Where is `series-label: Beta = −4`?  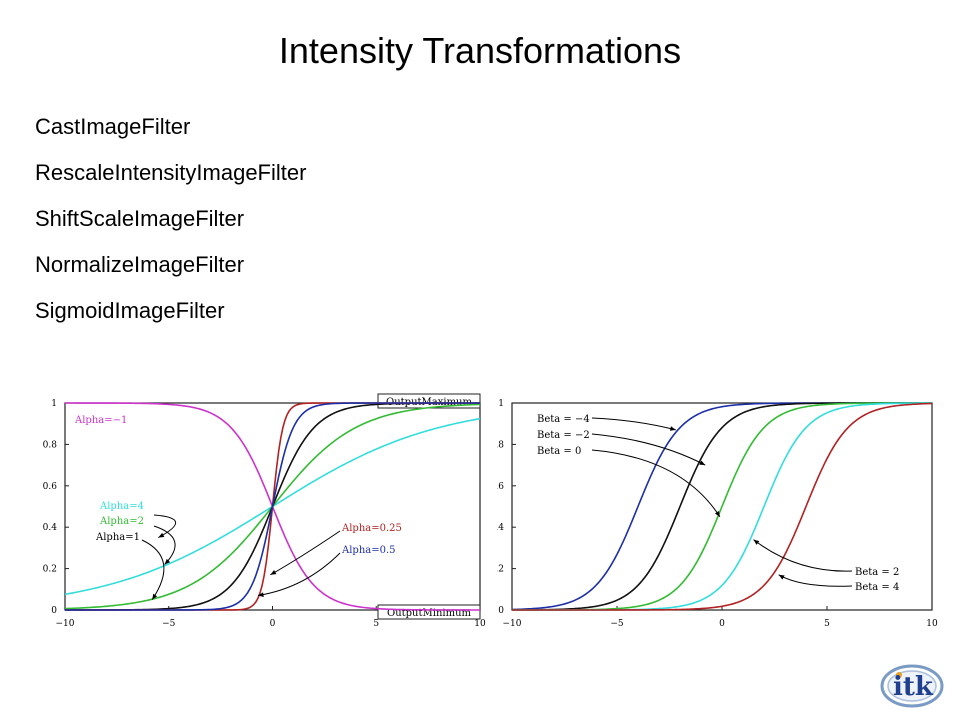
series-label: Beta = −4 is located at coordinates (563, 419).